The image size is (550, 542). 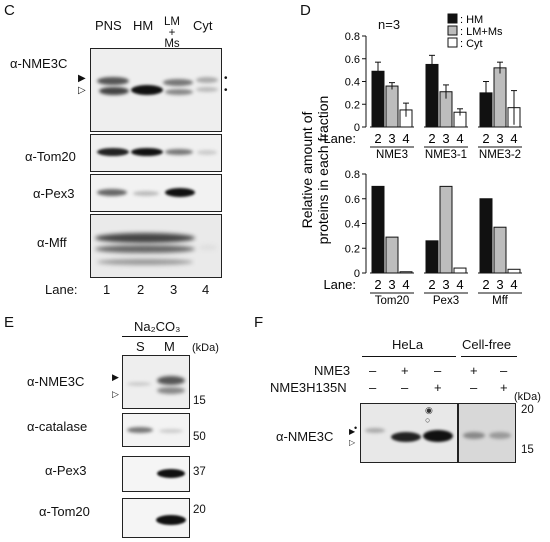 What do you see at coordinates (56, 381) in the screenshot?
I see `blot-e-label-nme3c: α-NME3C` at bounding box center [56, 381].